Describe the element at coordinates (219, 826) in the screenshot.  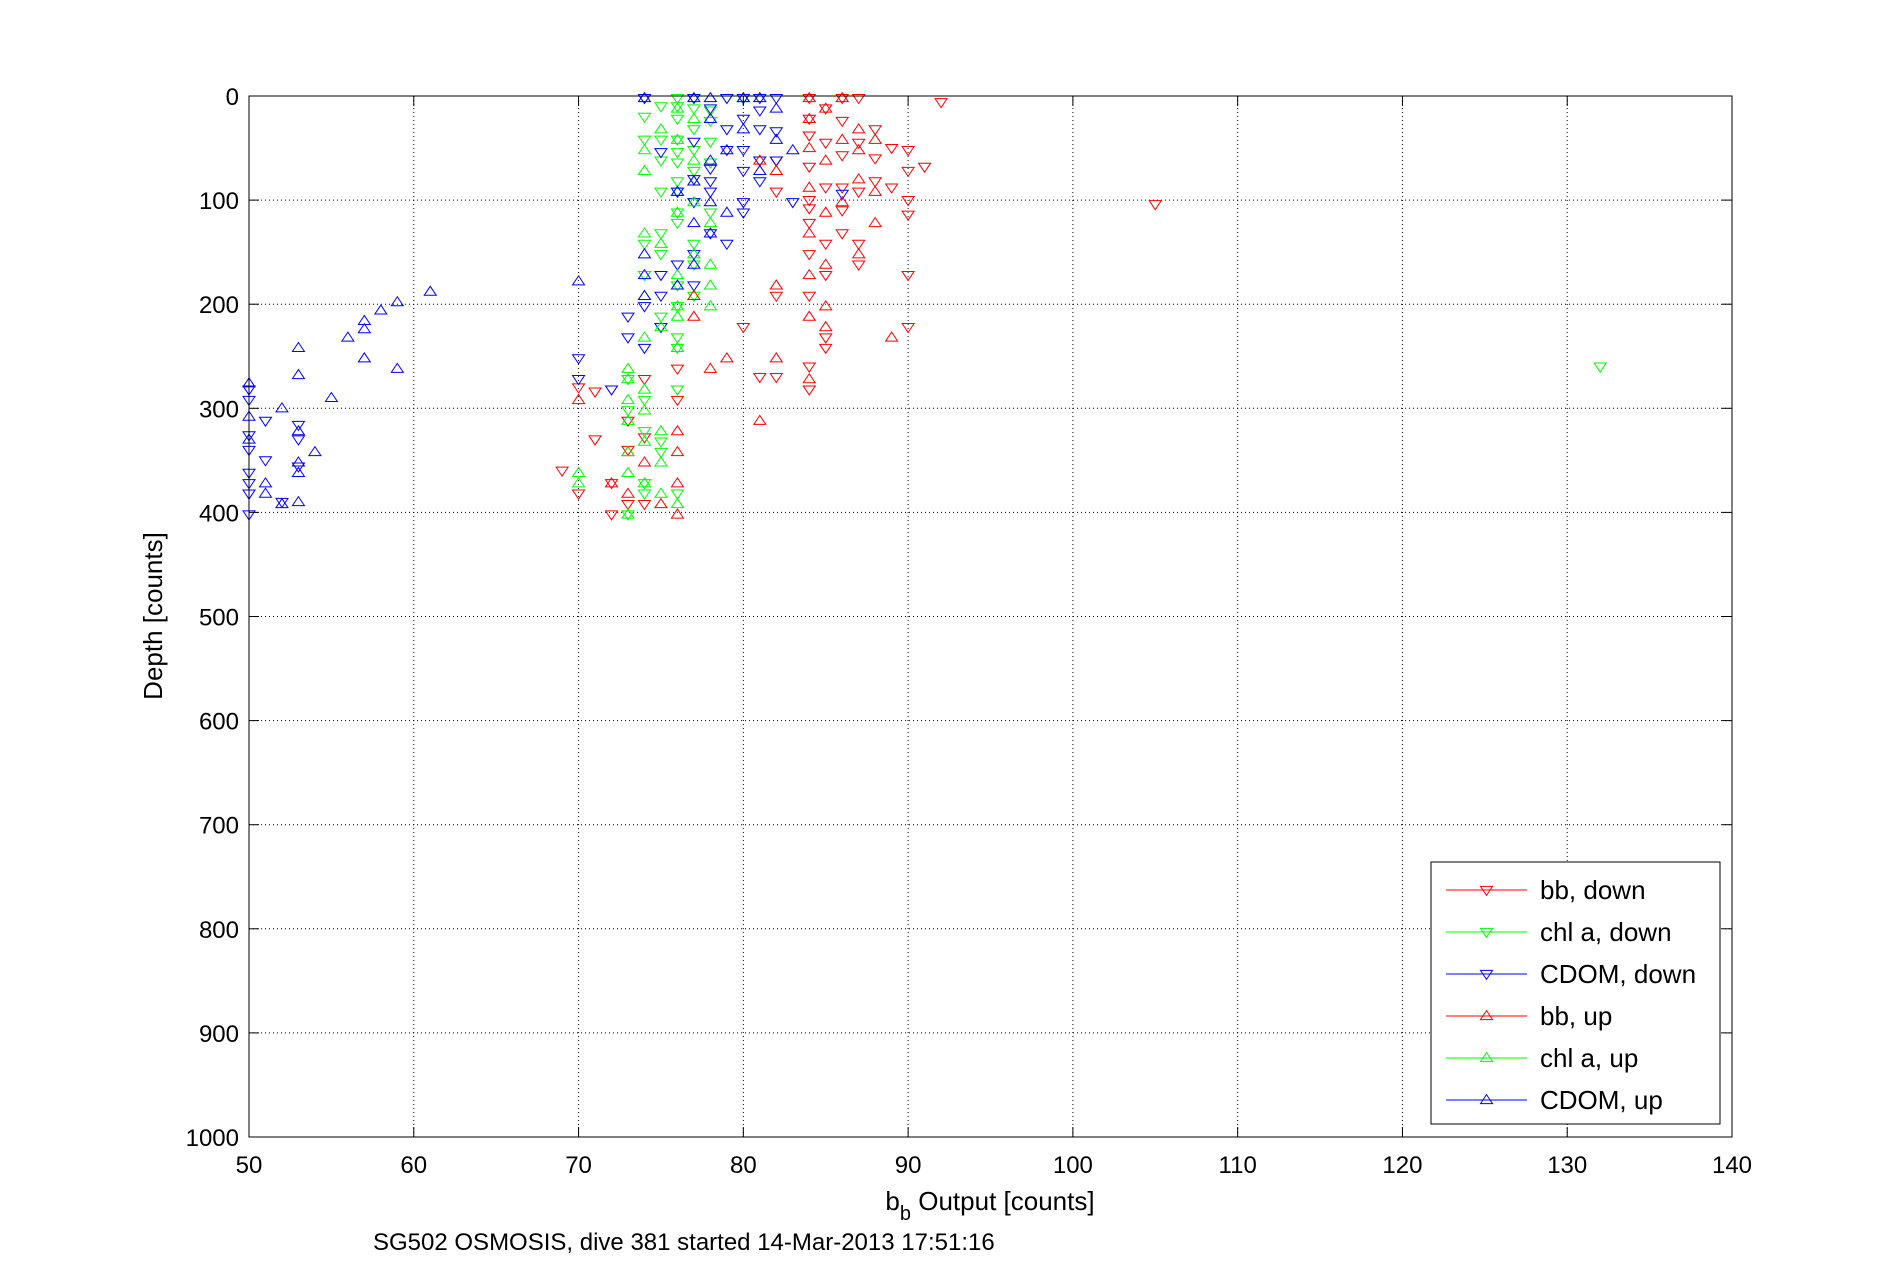
I see `y-tick-label: 700` at that location.